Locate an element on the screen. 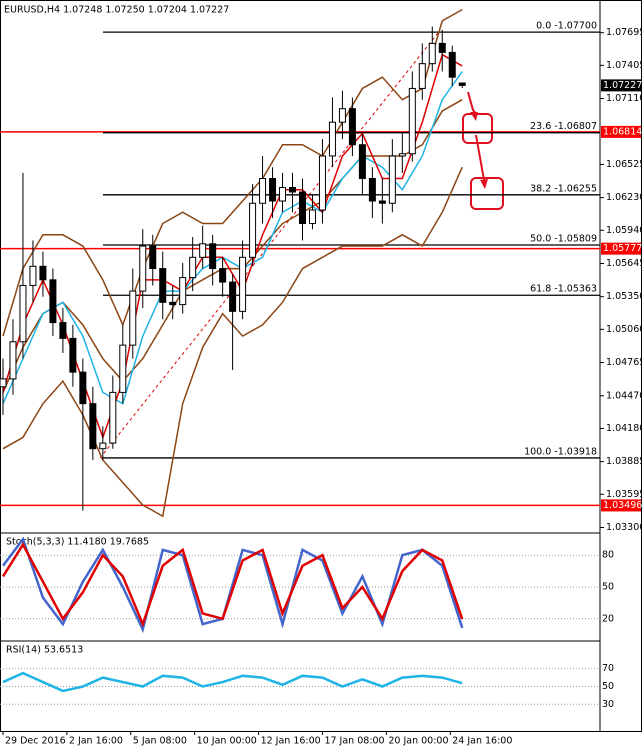 The image size is (642, 751). y-tick-label: 1.05350 is located at coordinates (624, 296).